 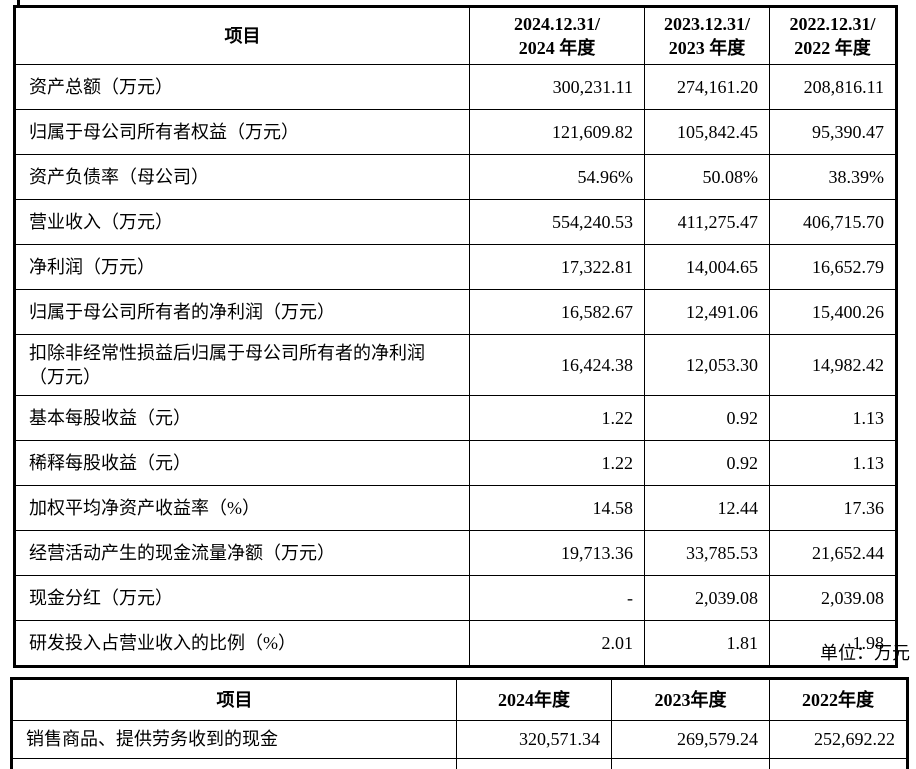 I want to click on table-row: 基本每股收益（元） 1.22 0.92 1.13, so click(x=455, y=418).